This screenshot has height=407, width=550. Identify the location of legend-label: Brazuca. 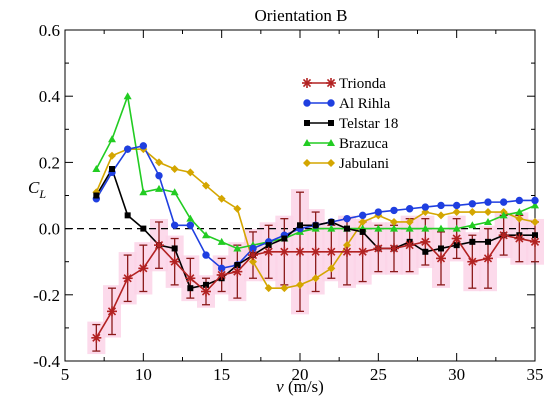
(363, 144).